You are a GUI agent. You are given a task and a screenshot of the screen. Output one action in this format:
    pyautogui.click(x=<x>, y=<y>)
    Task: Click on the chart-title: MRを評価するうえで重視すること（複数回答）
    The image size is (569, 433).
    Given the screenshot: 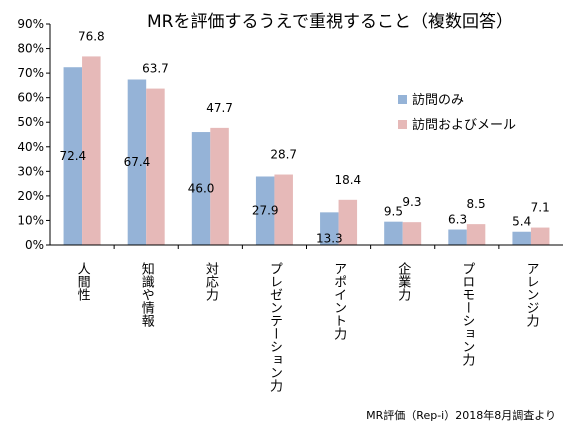 What is the action you would take?
    pyautogui.click(x=330, y=22)
    